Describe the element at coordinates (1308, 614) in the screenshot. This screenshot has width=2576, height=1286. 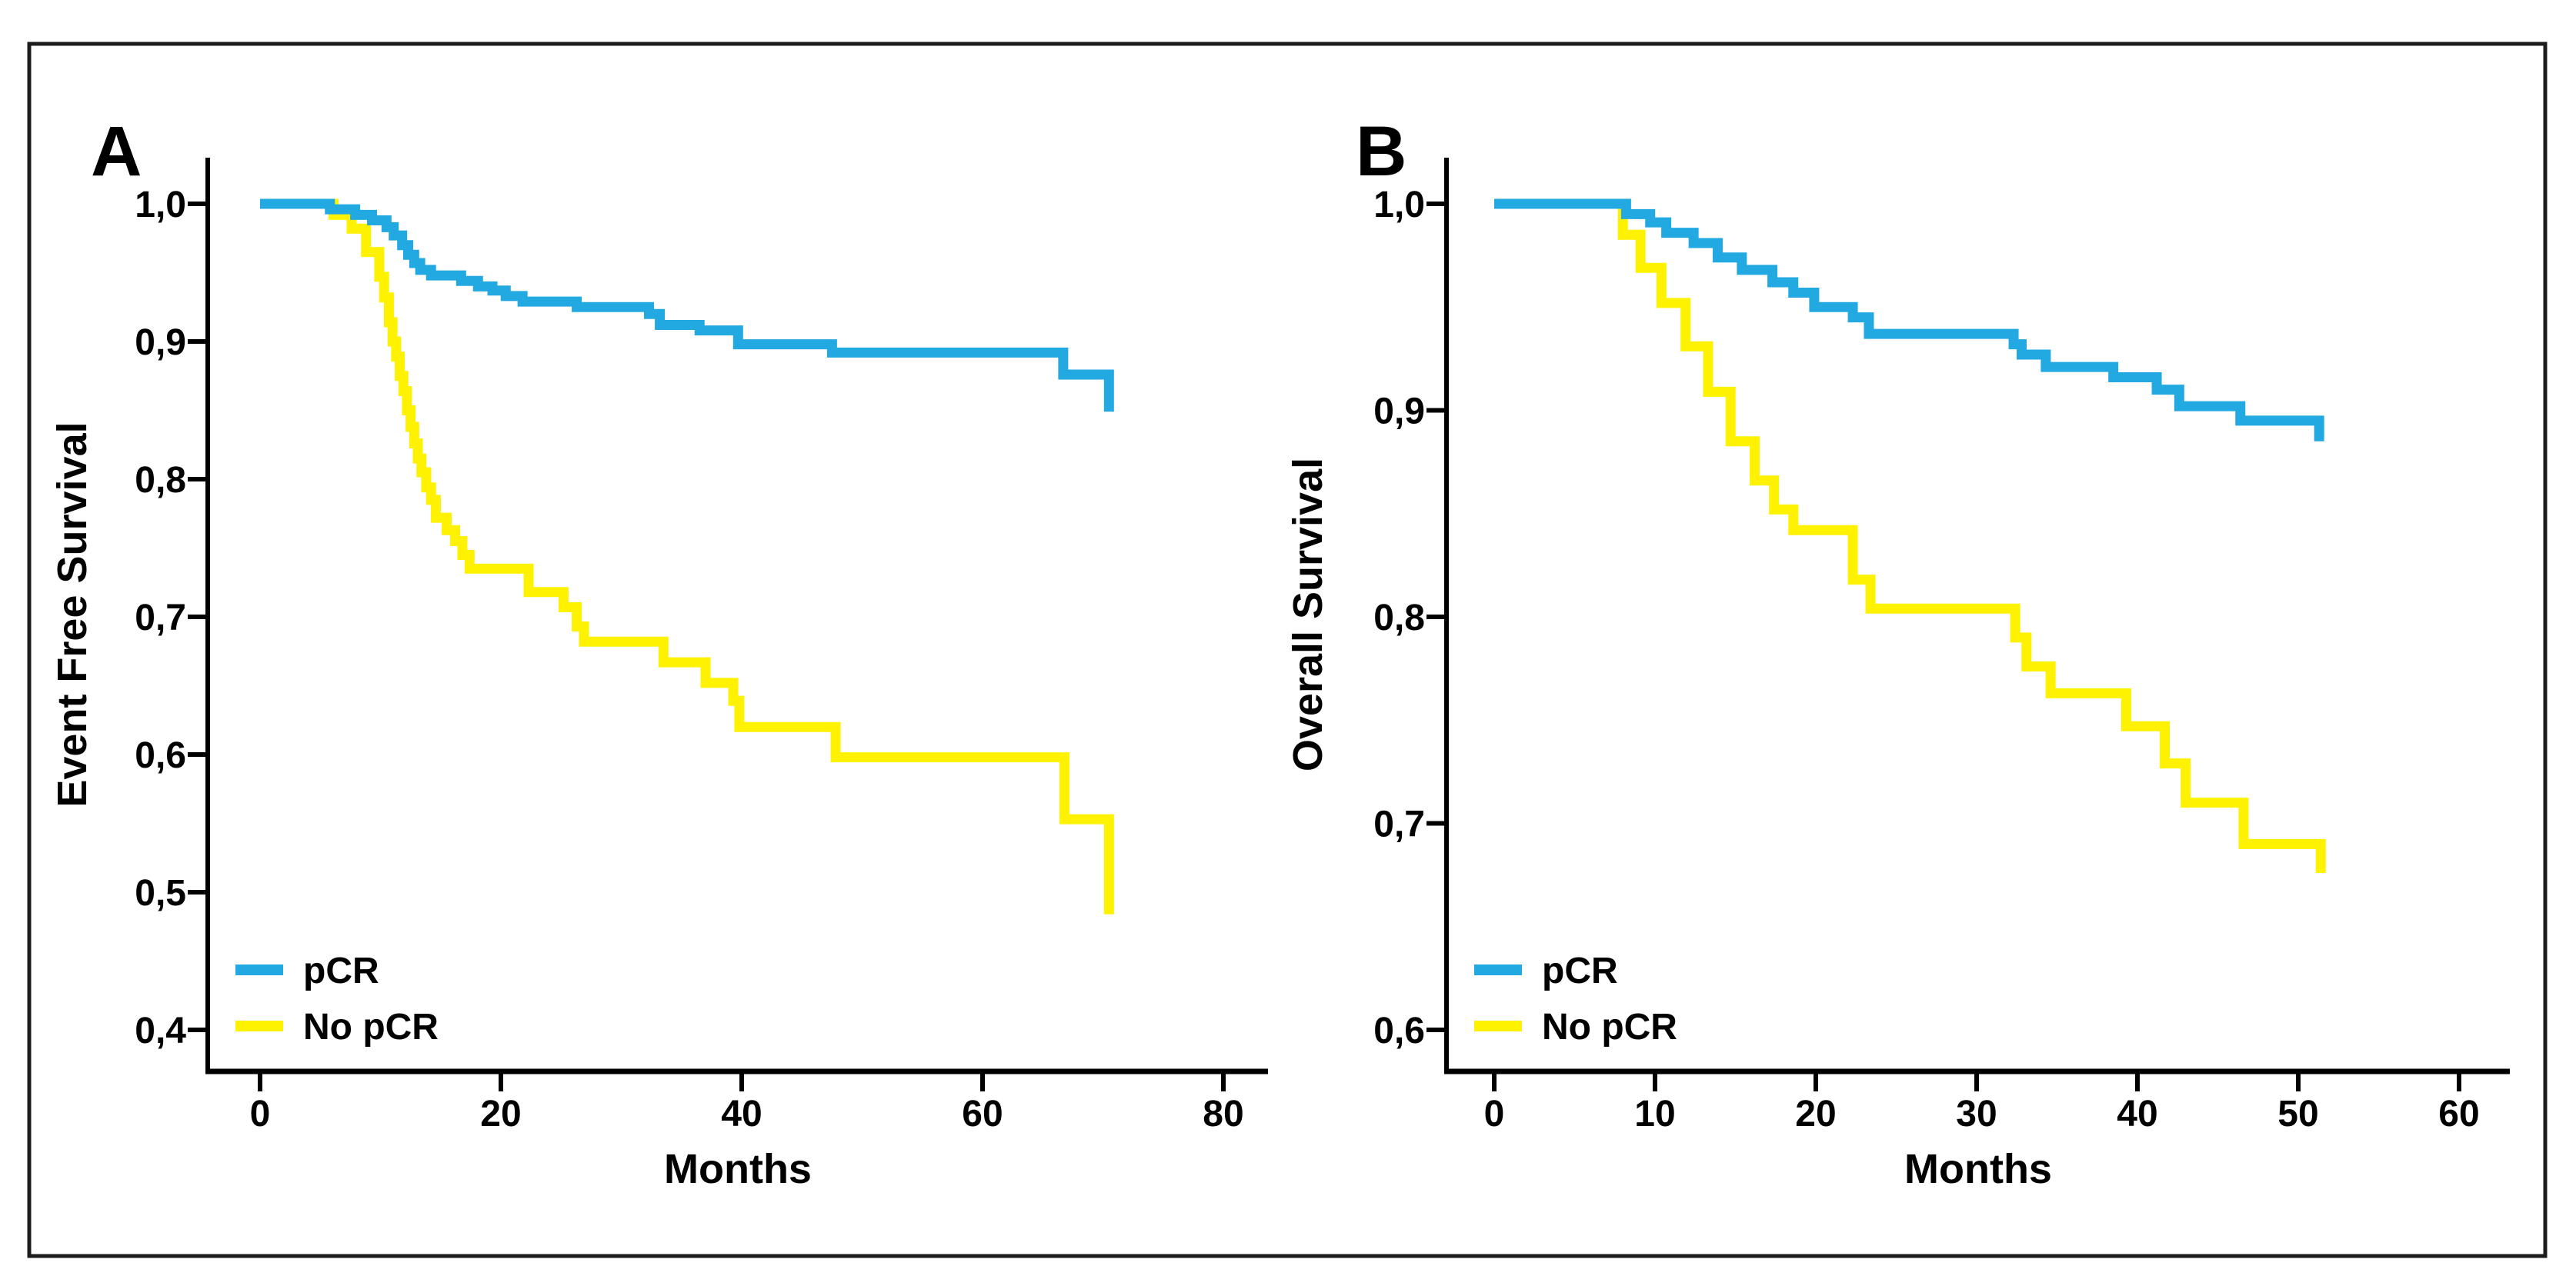
I see `panel-b-y-axis-title: Overall Survival` at that location.